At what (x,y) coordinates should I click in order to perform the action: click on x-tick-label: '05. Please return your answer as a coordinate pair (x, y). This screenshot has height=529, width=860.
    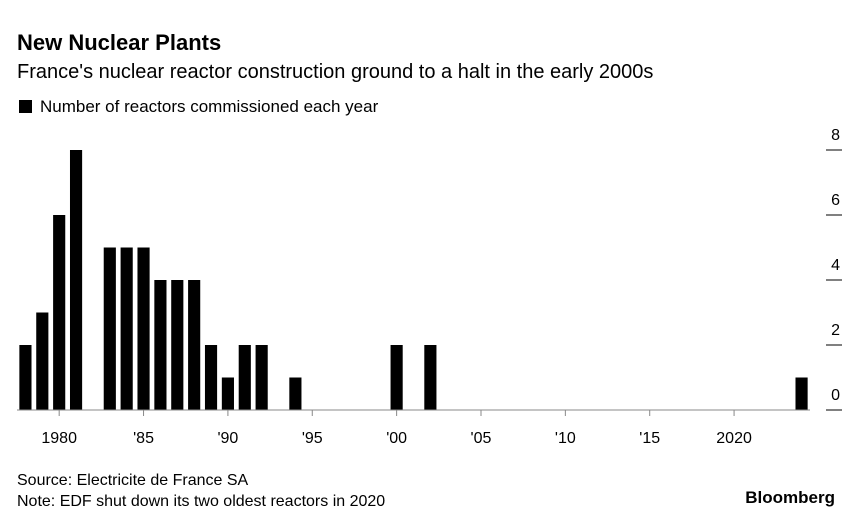
    Looking at the image, I should click on (481, 438).